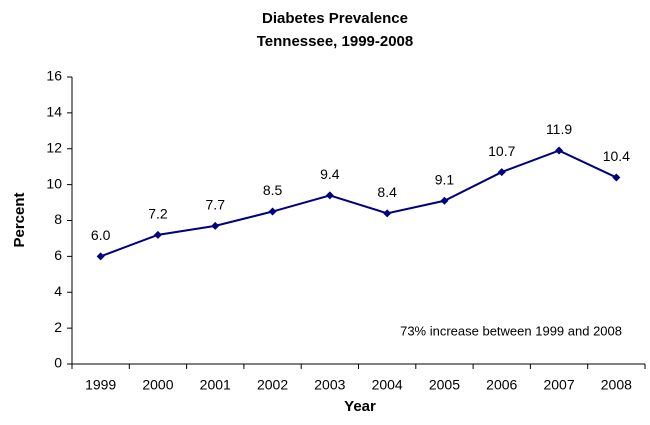 The width and height of the screenshot is (650, 425). What do you see at coordinates (511, 330) in the screenshot?
I see `annotation: 73% increase between 1999 and 2008` at bounding box center [511, 330].